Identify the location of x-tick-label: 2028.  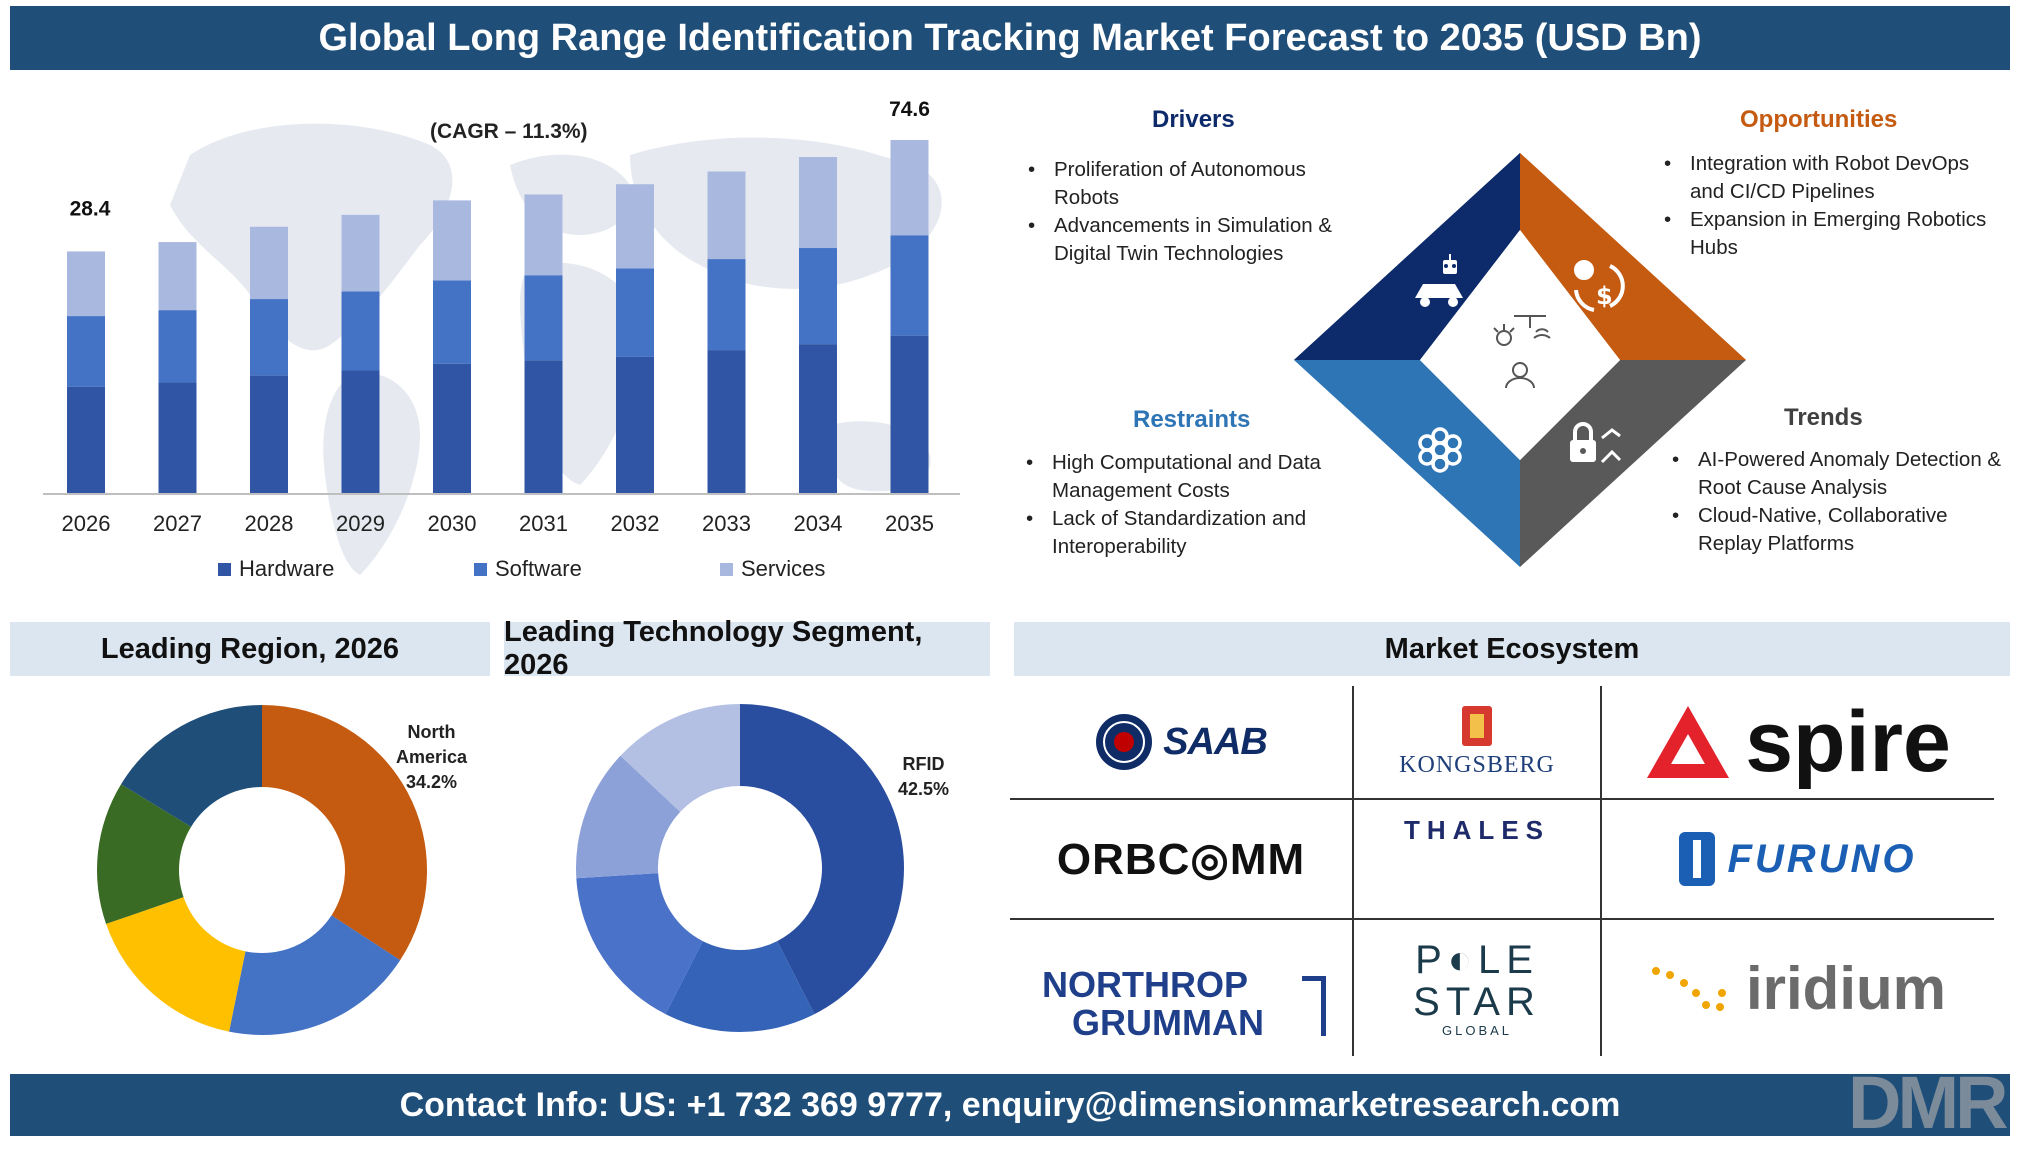
(269, 523).